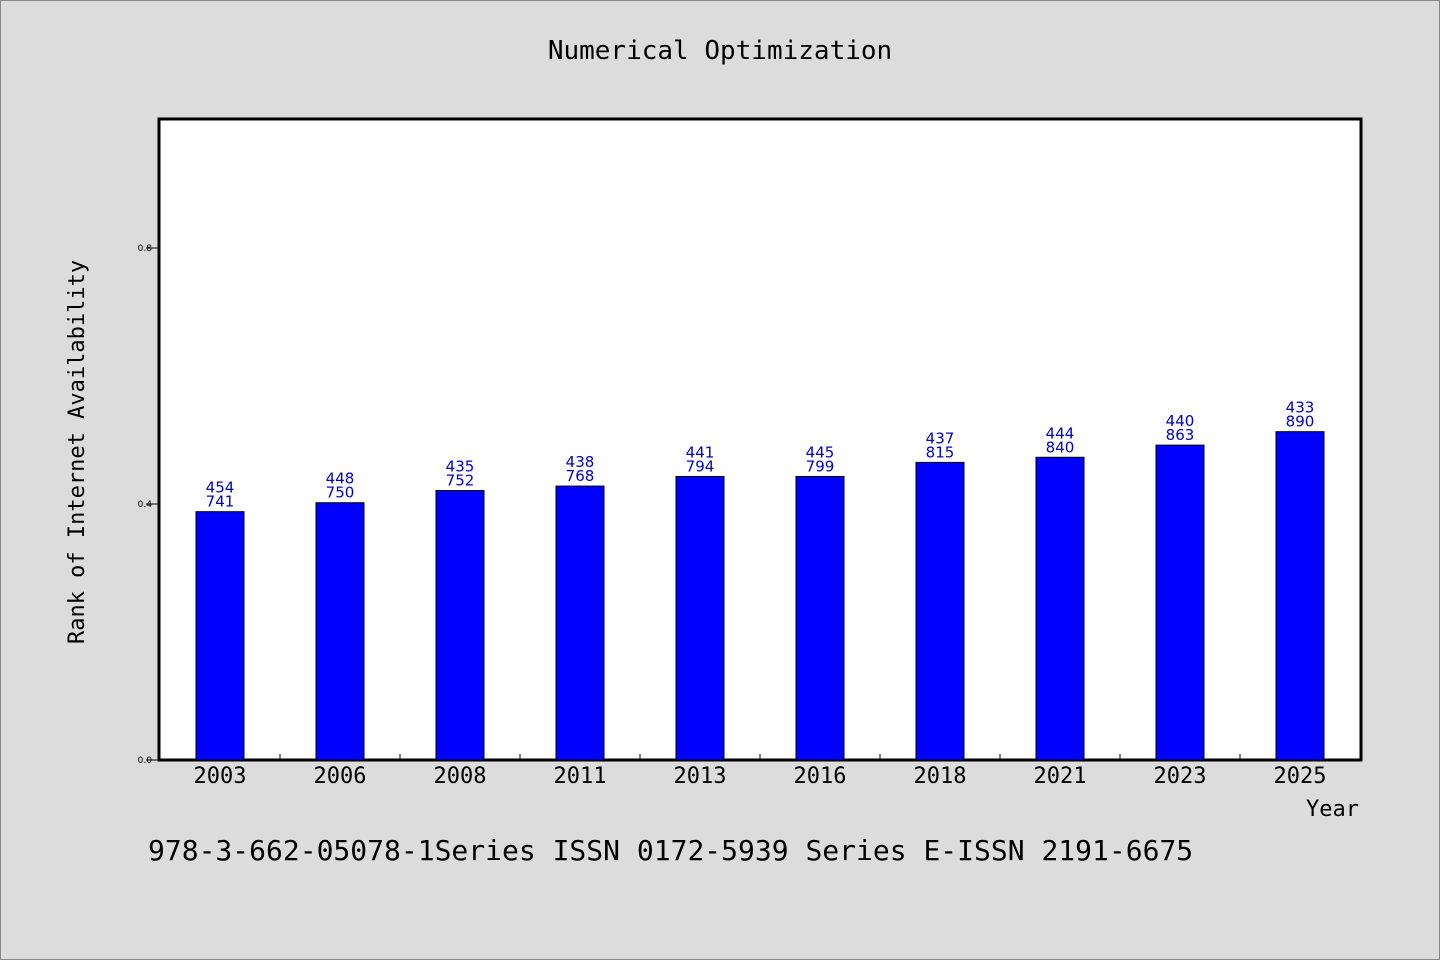 The height and width of the screenshot is (960, 1440). I want to click on bar-value-label: 445, so click(820, 452).